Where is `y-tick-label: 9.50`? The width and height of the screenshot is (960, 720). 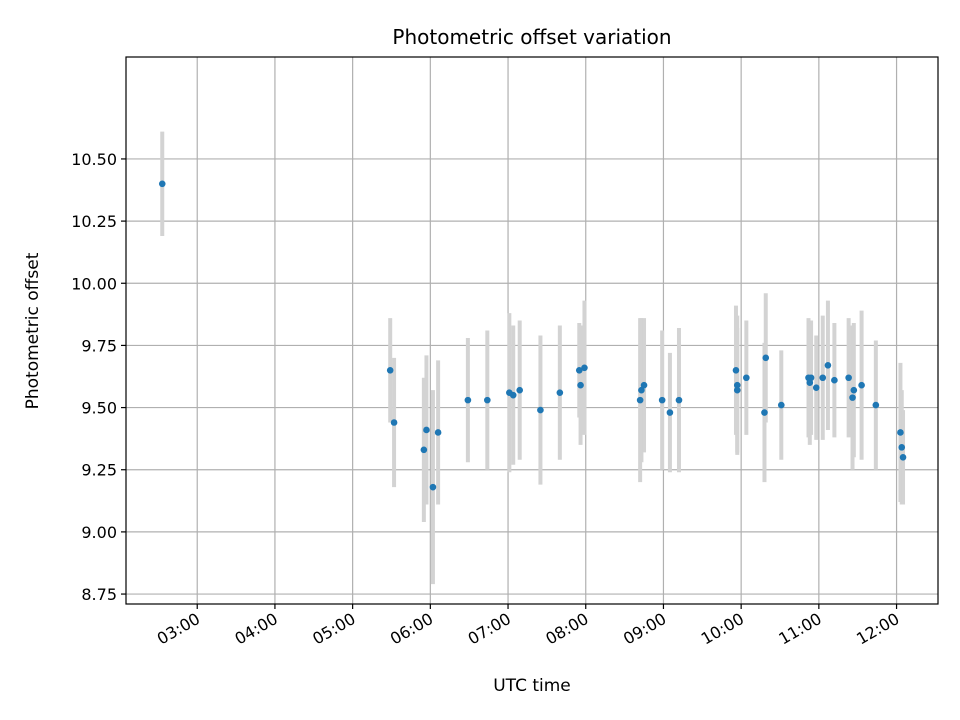 y-tick-label: 9.50 is located at coordinates (99, 408).